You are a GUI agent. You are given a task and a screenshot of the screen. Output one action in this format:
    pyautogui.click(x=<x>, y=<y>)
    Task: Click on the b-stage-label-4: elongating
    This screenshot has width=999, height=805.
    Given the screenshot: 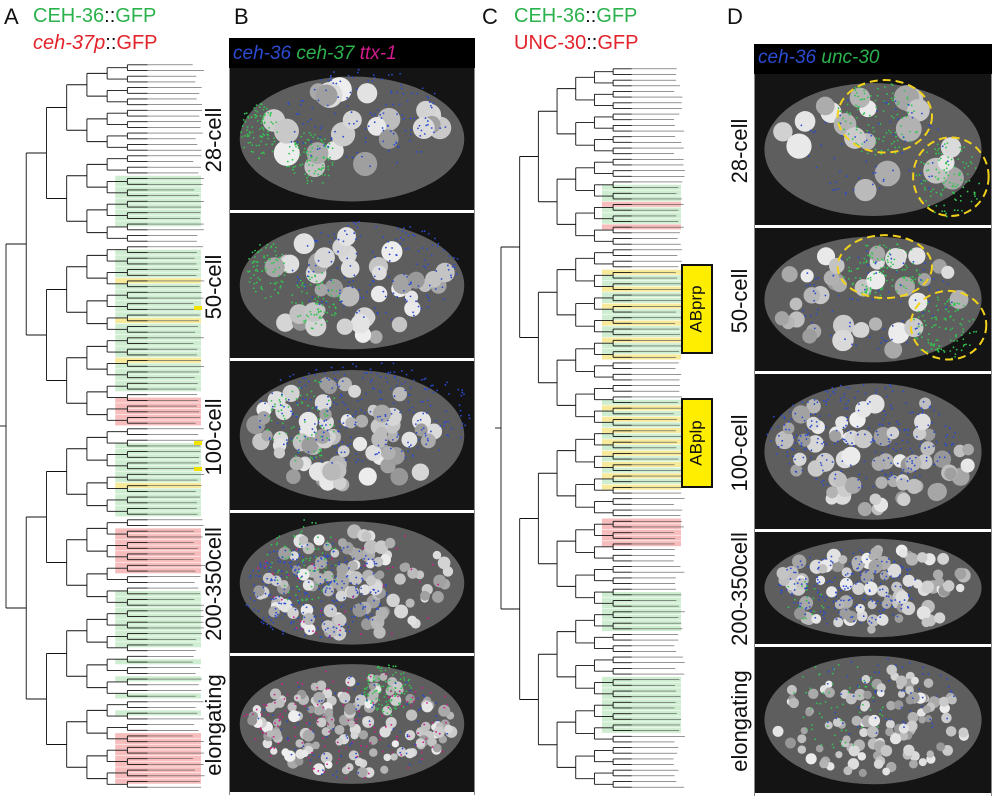 What is the action you would take?
    pyautogui.click(x=213, y=725)
    